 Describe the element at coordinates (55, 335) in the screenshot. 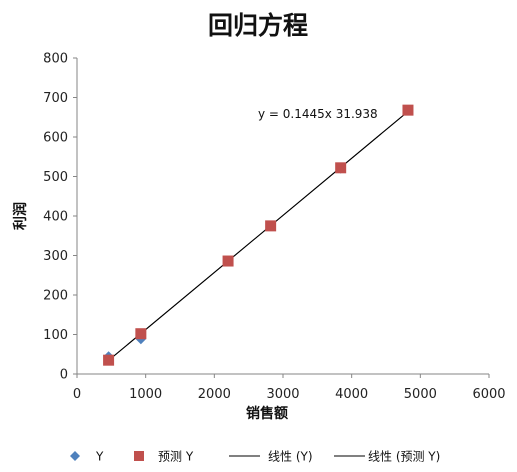

I see `y-tick-label: 100` at that location.